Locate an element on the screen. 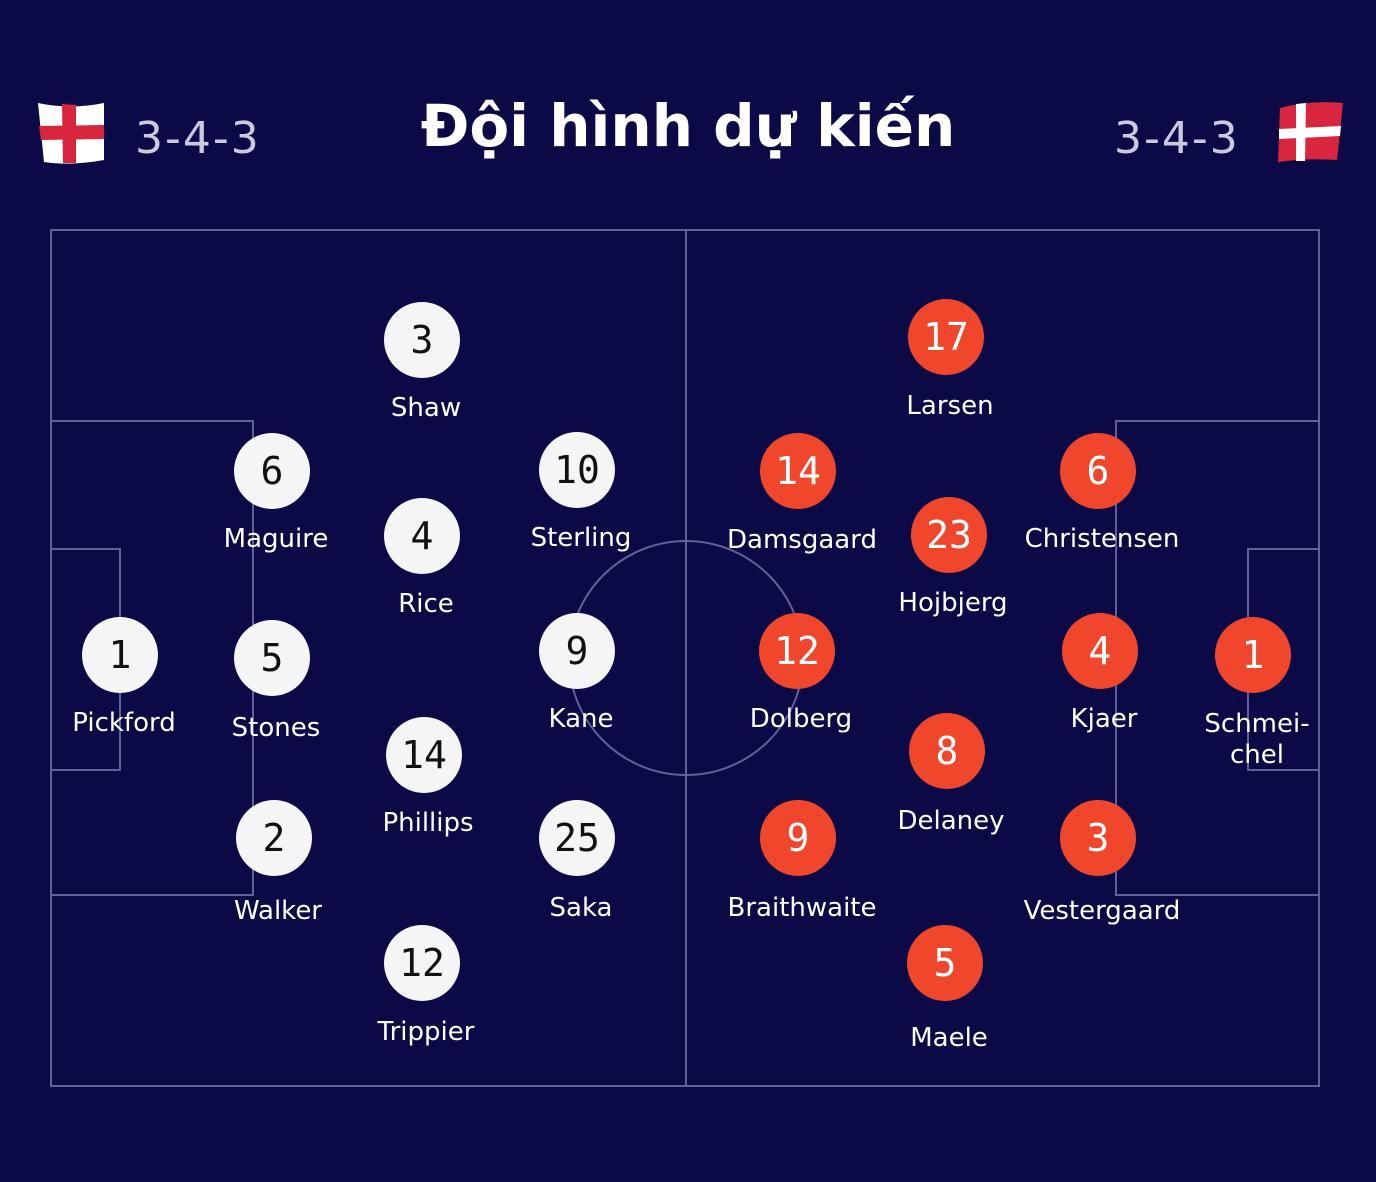 Image resolution: width=1376 pixels, height=1182 pixels. denmark-flag is located at coordinates (1310, 132).